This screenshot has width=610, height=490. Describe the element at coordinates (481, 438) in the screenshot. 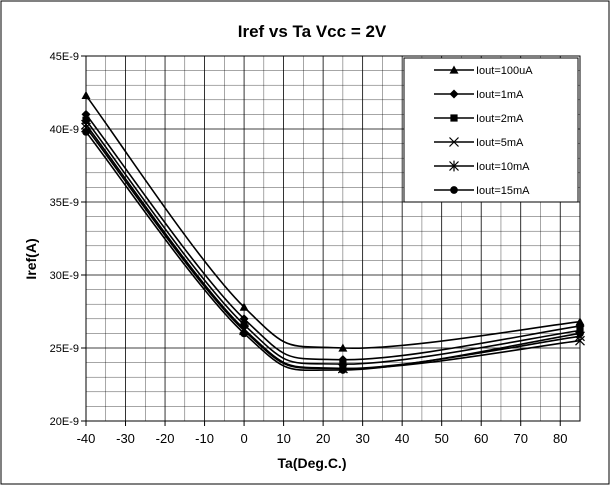

I see `x-tick-label: 60` at that location.